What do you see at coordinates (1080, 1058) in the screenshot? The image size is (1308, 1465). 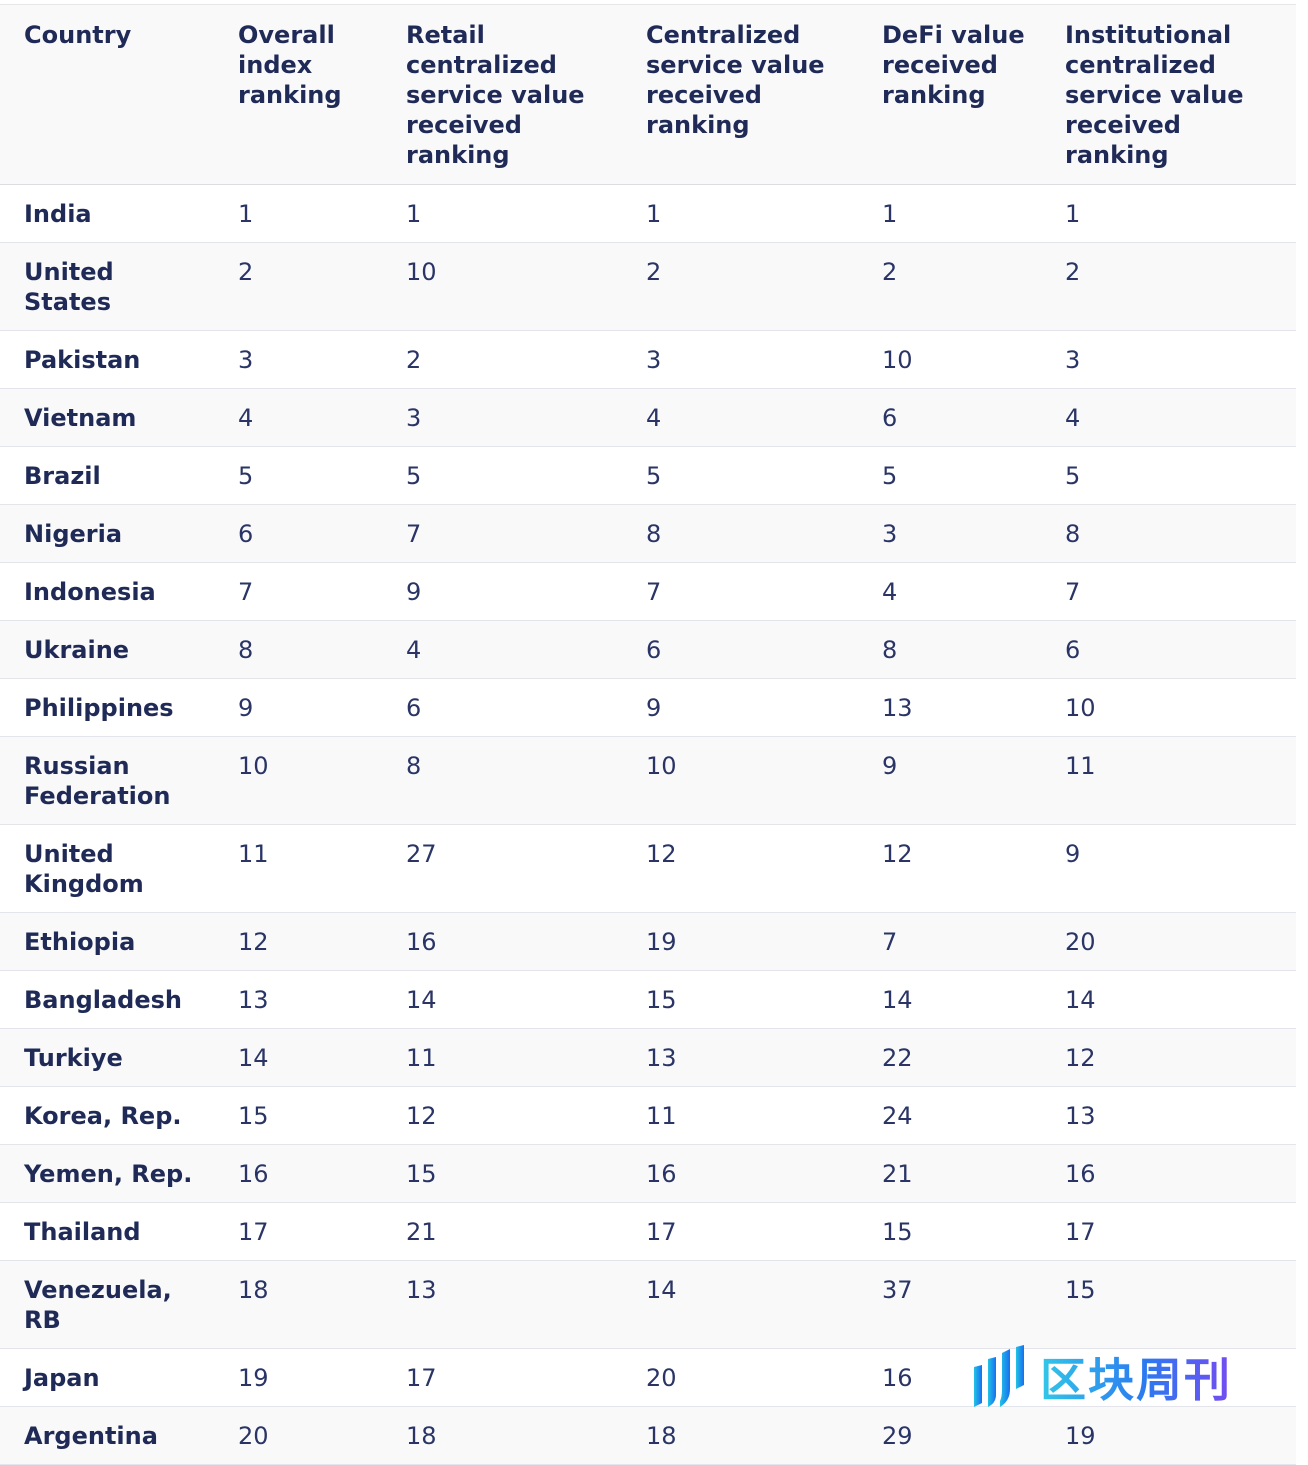 I see `cell-institutional: 12` at bounding box center [1080, 1058].